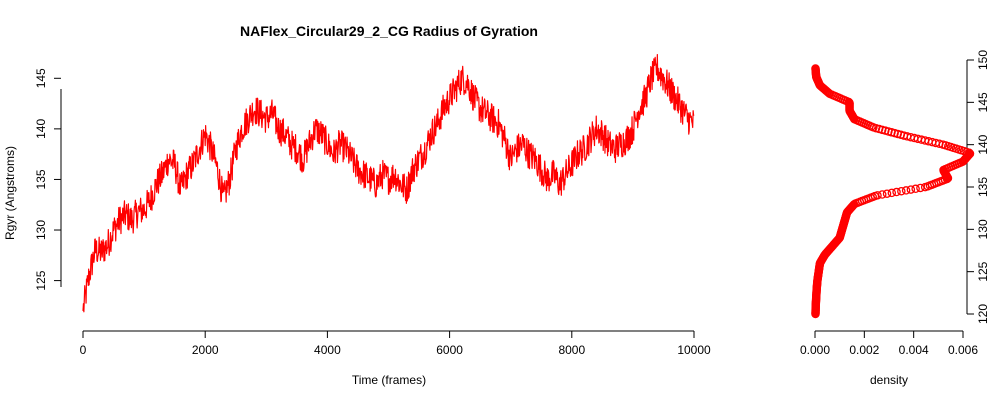 Image resolution: width=1000 pixels, height=400 pixels. What do you see at coordinates (889, 344) in the screenshot?
I see `density-x-axis-ticks: 0.000 0.002 0.004 0.006` at bounding box center [889, 344].